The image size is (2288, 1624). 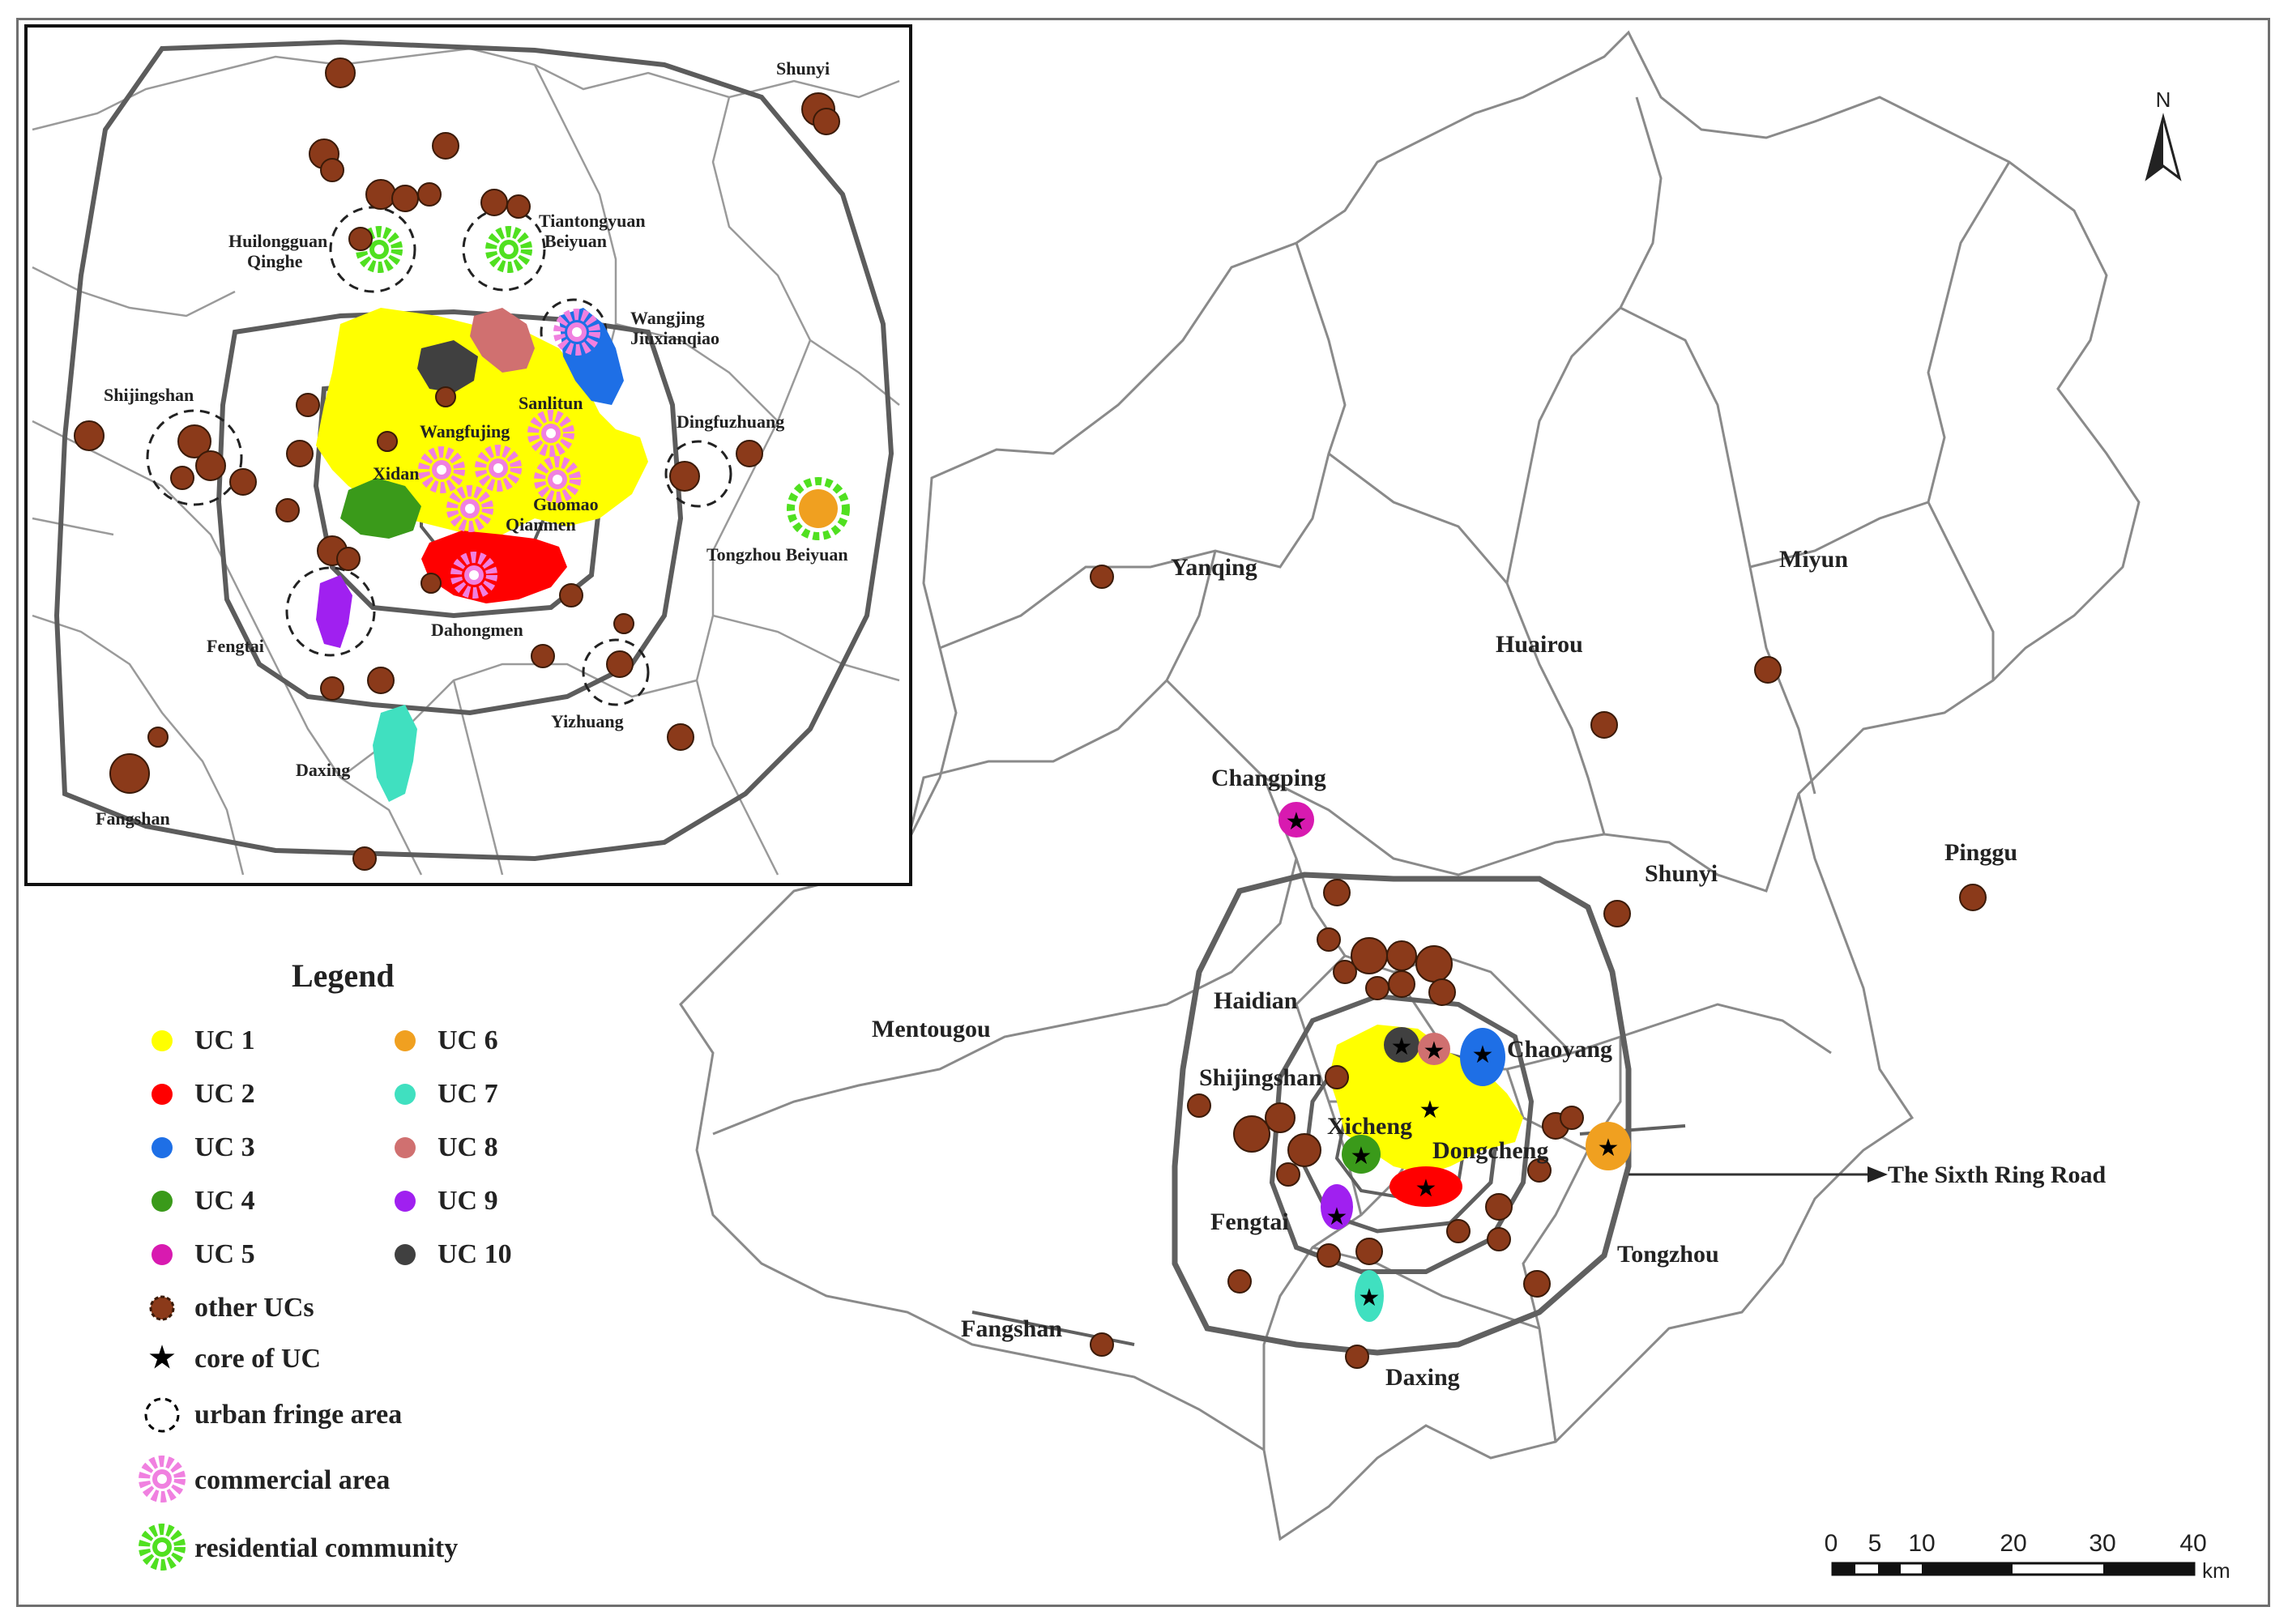 What do you see at coordinates (1921, 1543) in the screenshot?
I see `scale-tick-10: 10` at bounding box center [1921, 1543].